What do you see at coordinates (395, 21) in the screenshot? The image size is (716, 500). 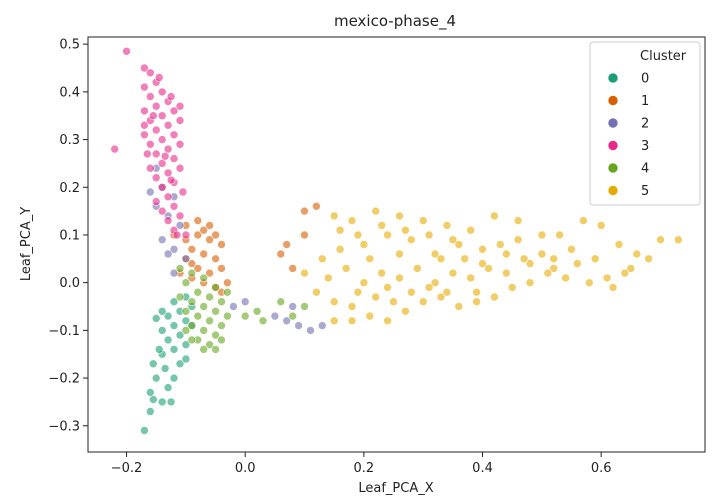 I see `chart-title: mexico-phase_4` at bounding box center [395, 21].